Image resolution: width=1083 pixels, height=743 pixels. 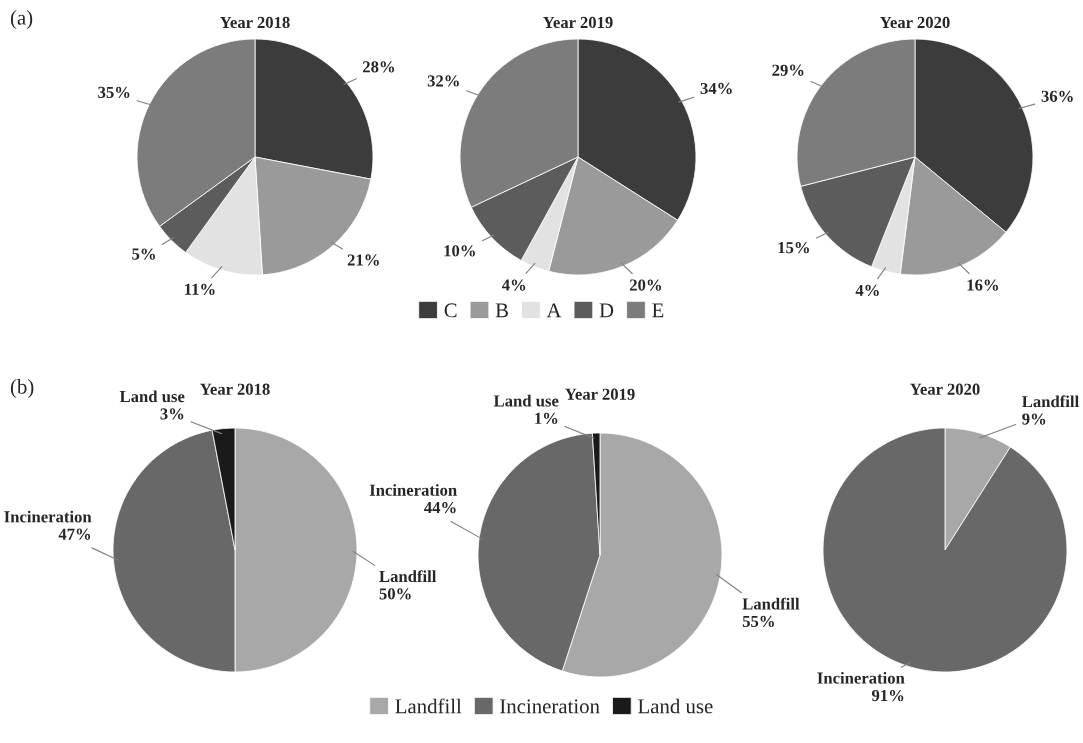 What do you see at coordinates (428, 706) in the screenshot?
I see `legend-label: Landfill` at bounding box center [428, 706].